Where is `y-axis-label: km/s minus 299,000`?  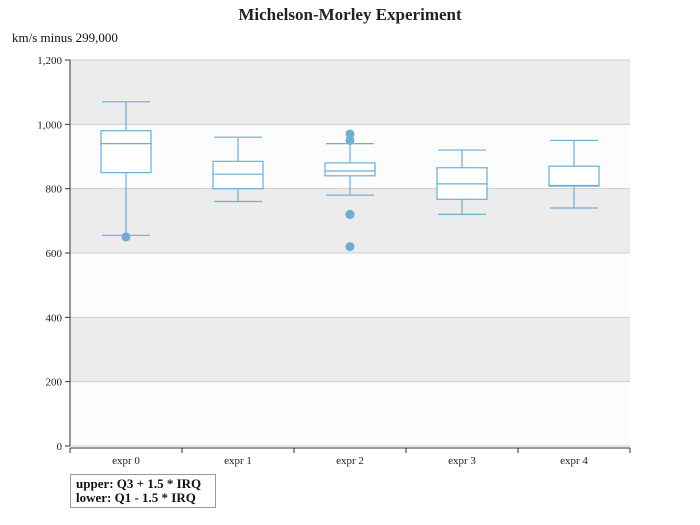
y-axis-label: km/s minus 299,000 is located at coordinates (65, 37).